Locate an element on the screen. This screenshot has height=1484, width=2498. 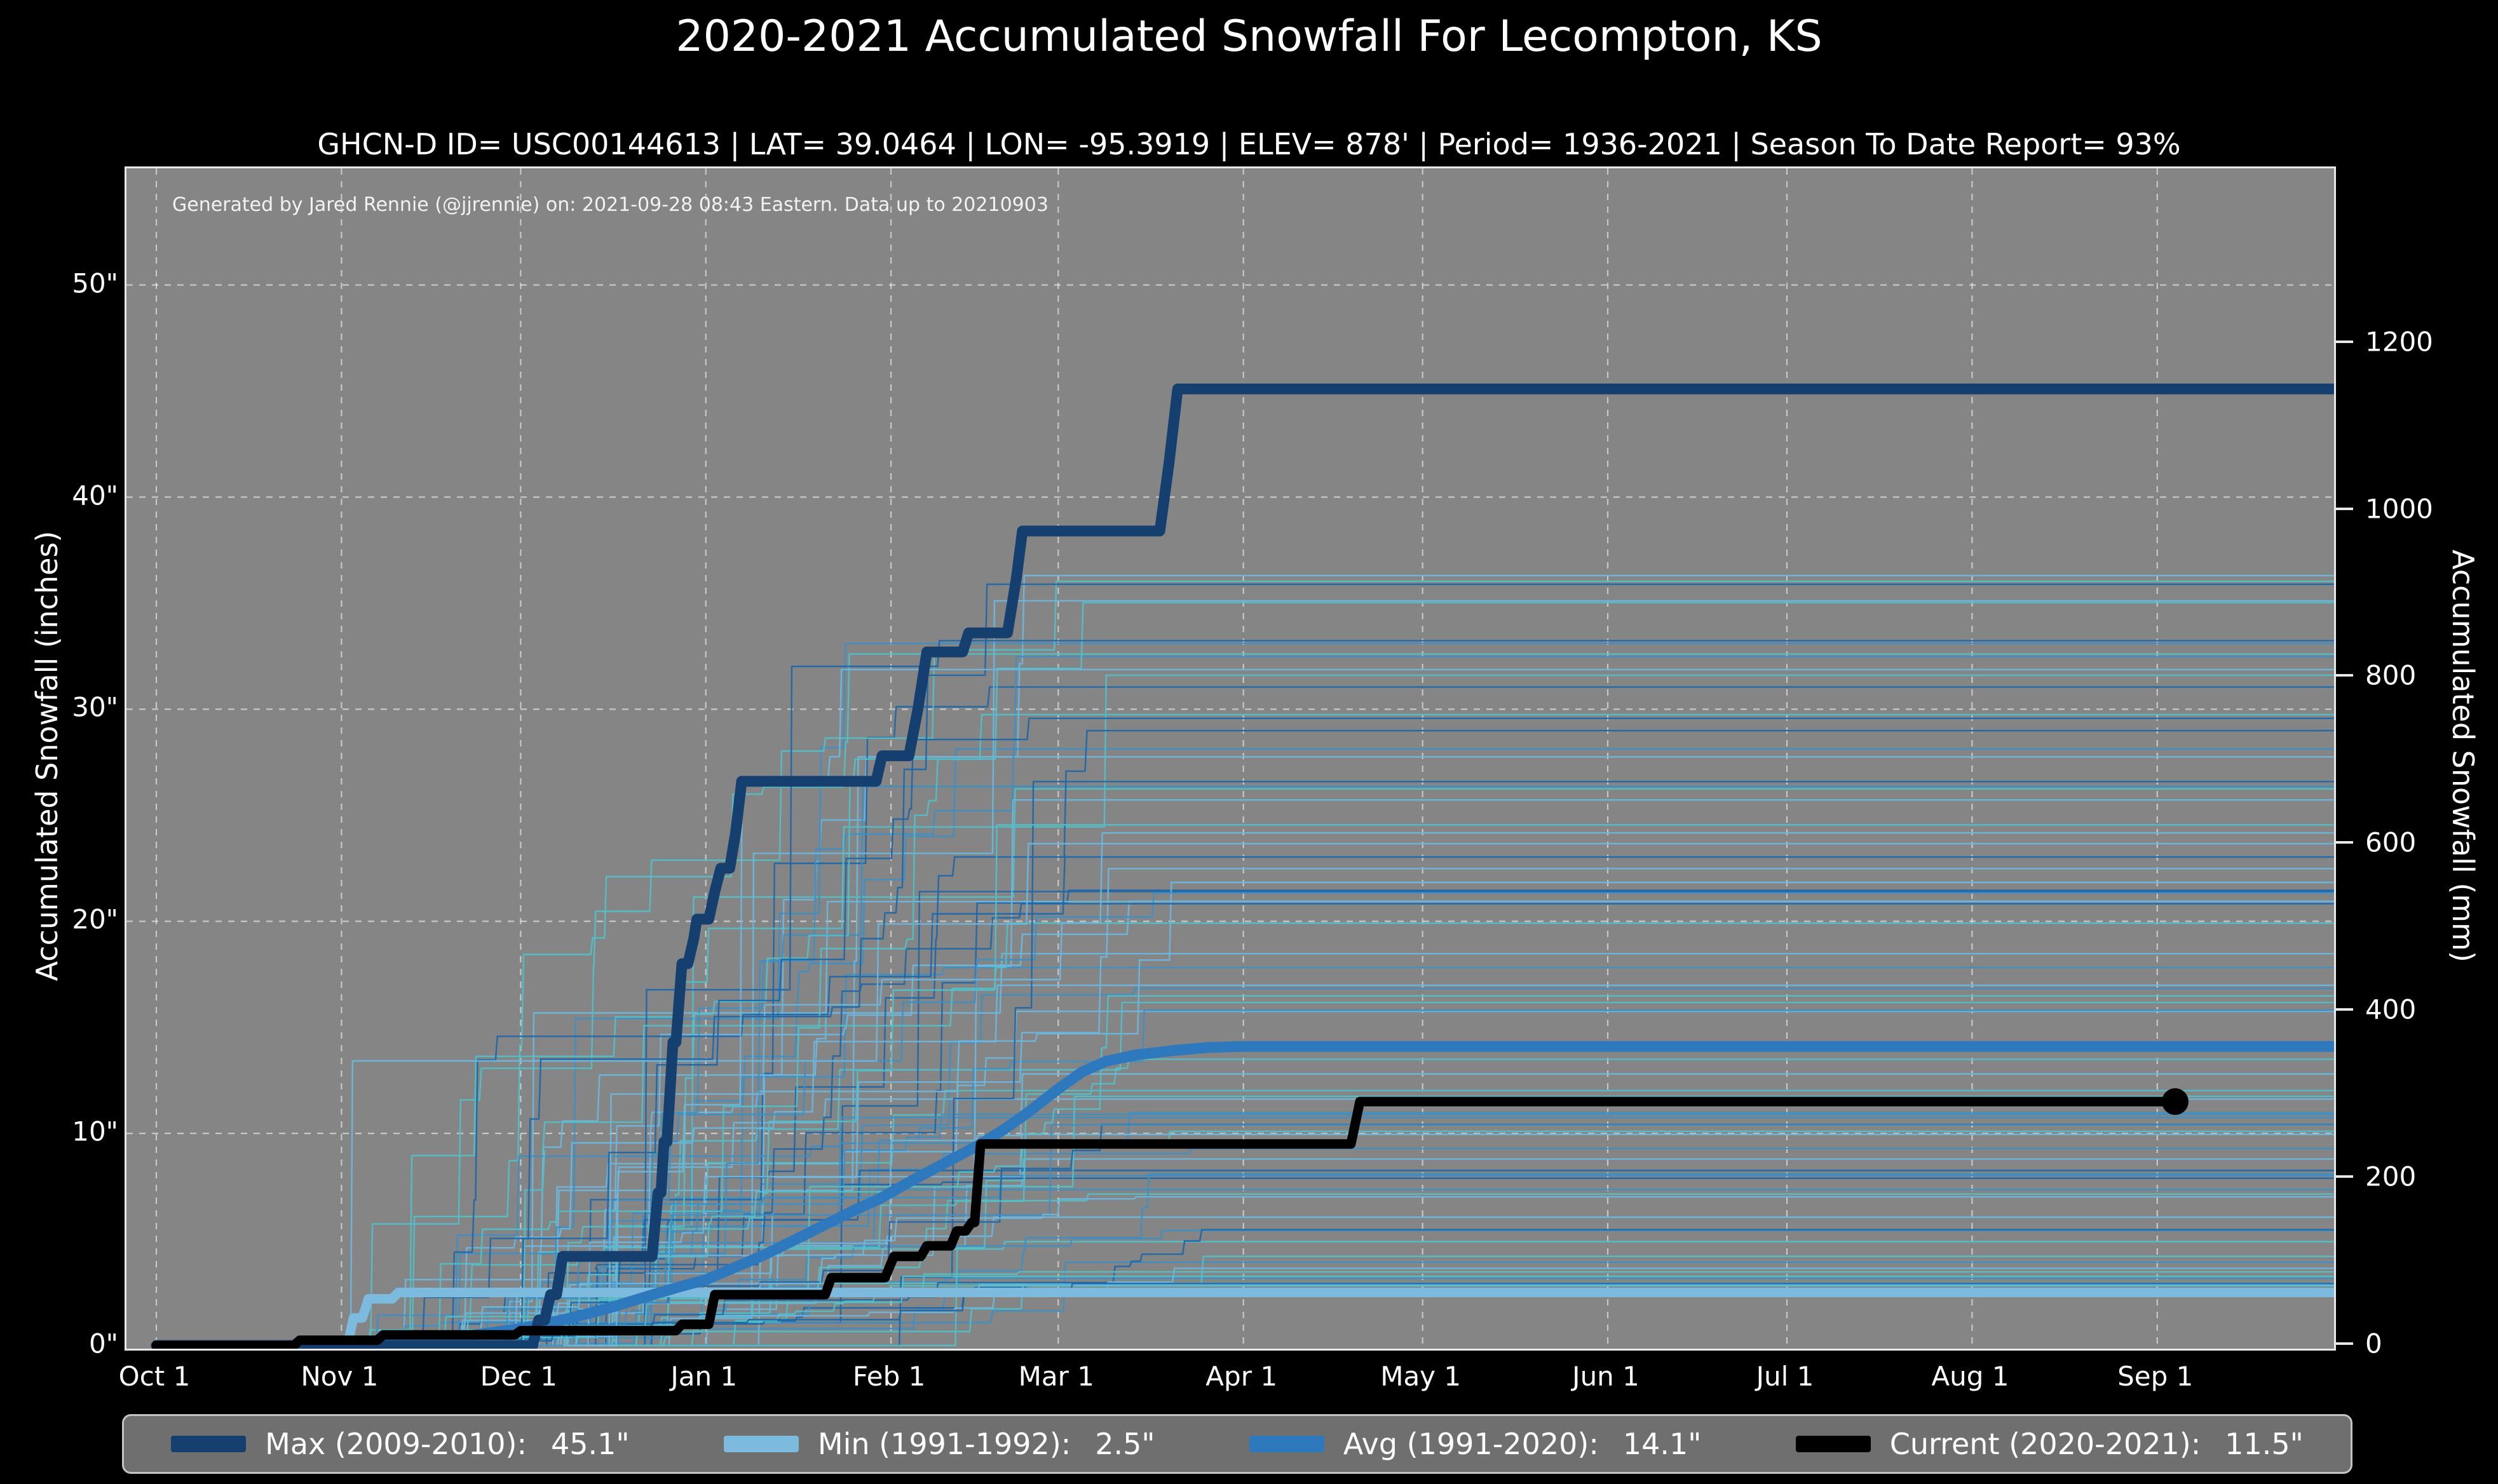
max-line-swatch is located at coordinates (209, 1444).